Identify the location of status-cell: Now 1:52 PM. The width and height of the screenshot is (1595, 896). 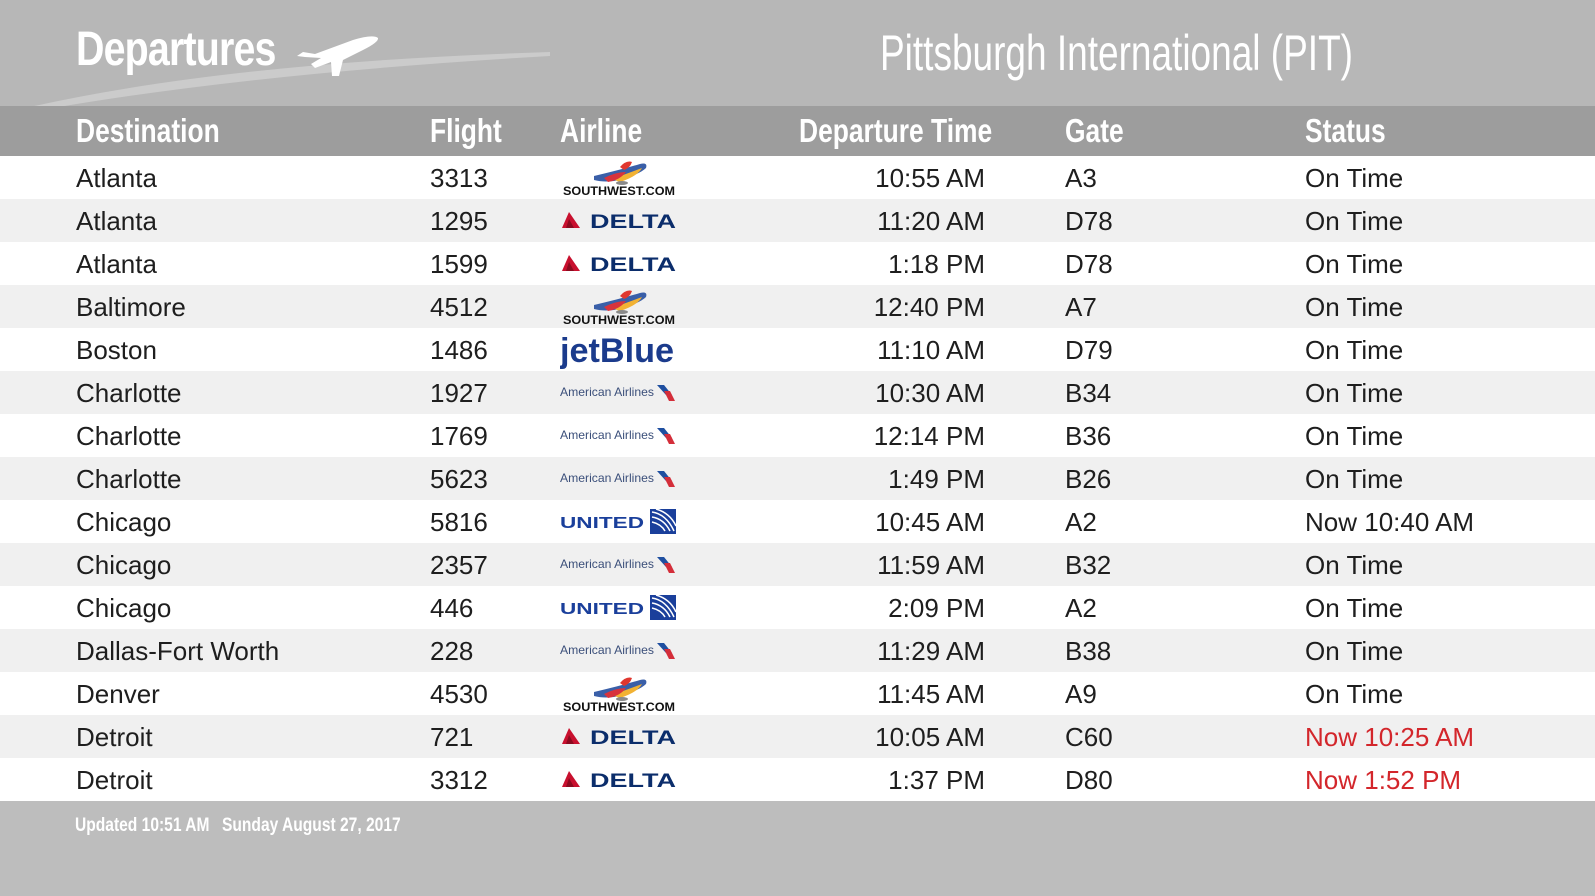
(1383, 780).